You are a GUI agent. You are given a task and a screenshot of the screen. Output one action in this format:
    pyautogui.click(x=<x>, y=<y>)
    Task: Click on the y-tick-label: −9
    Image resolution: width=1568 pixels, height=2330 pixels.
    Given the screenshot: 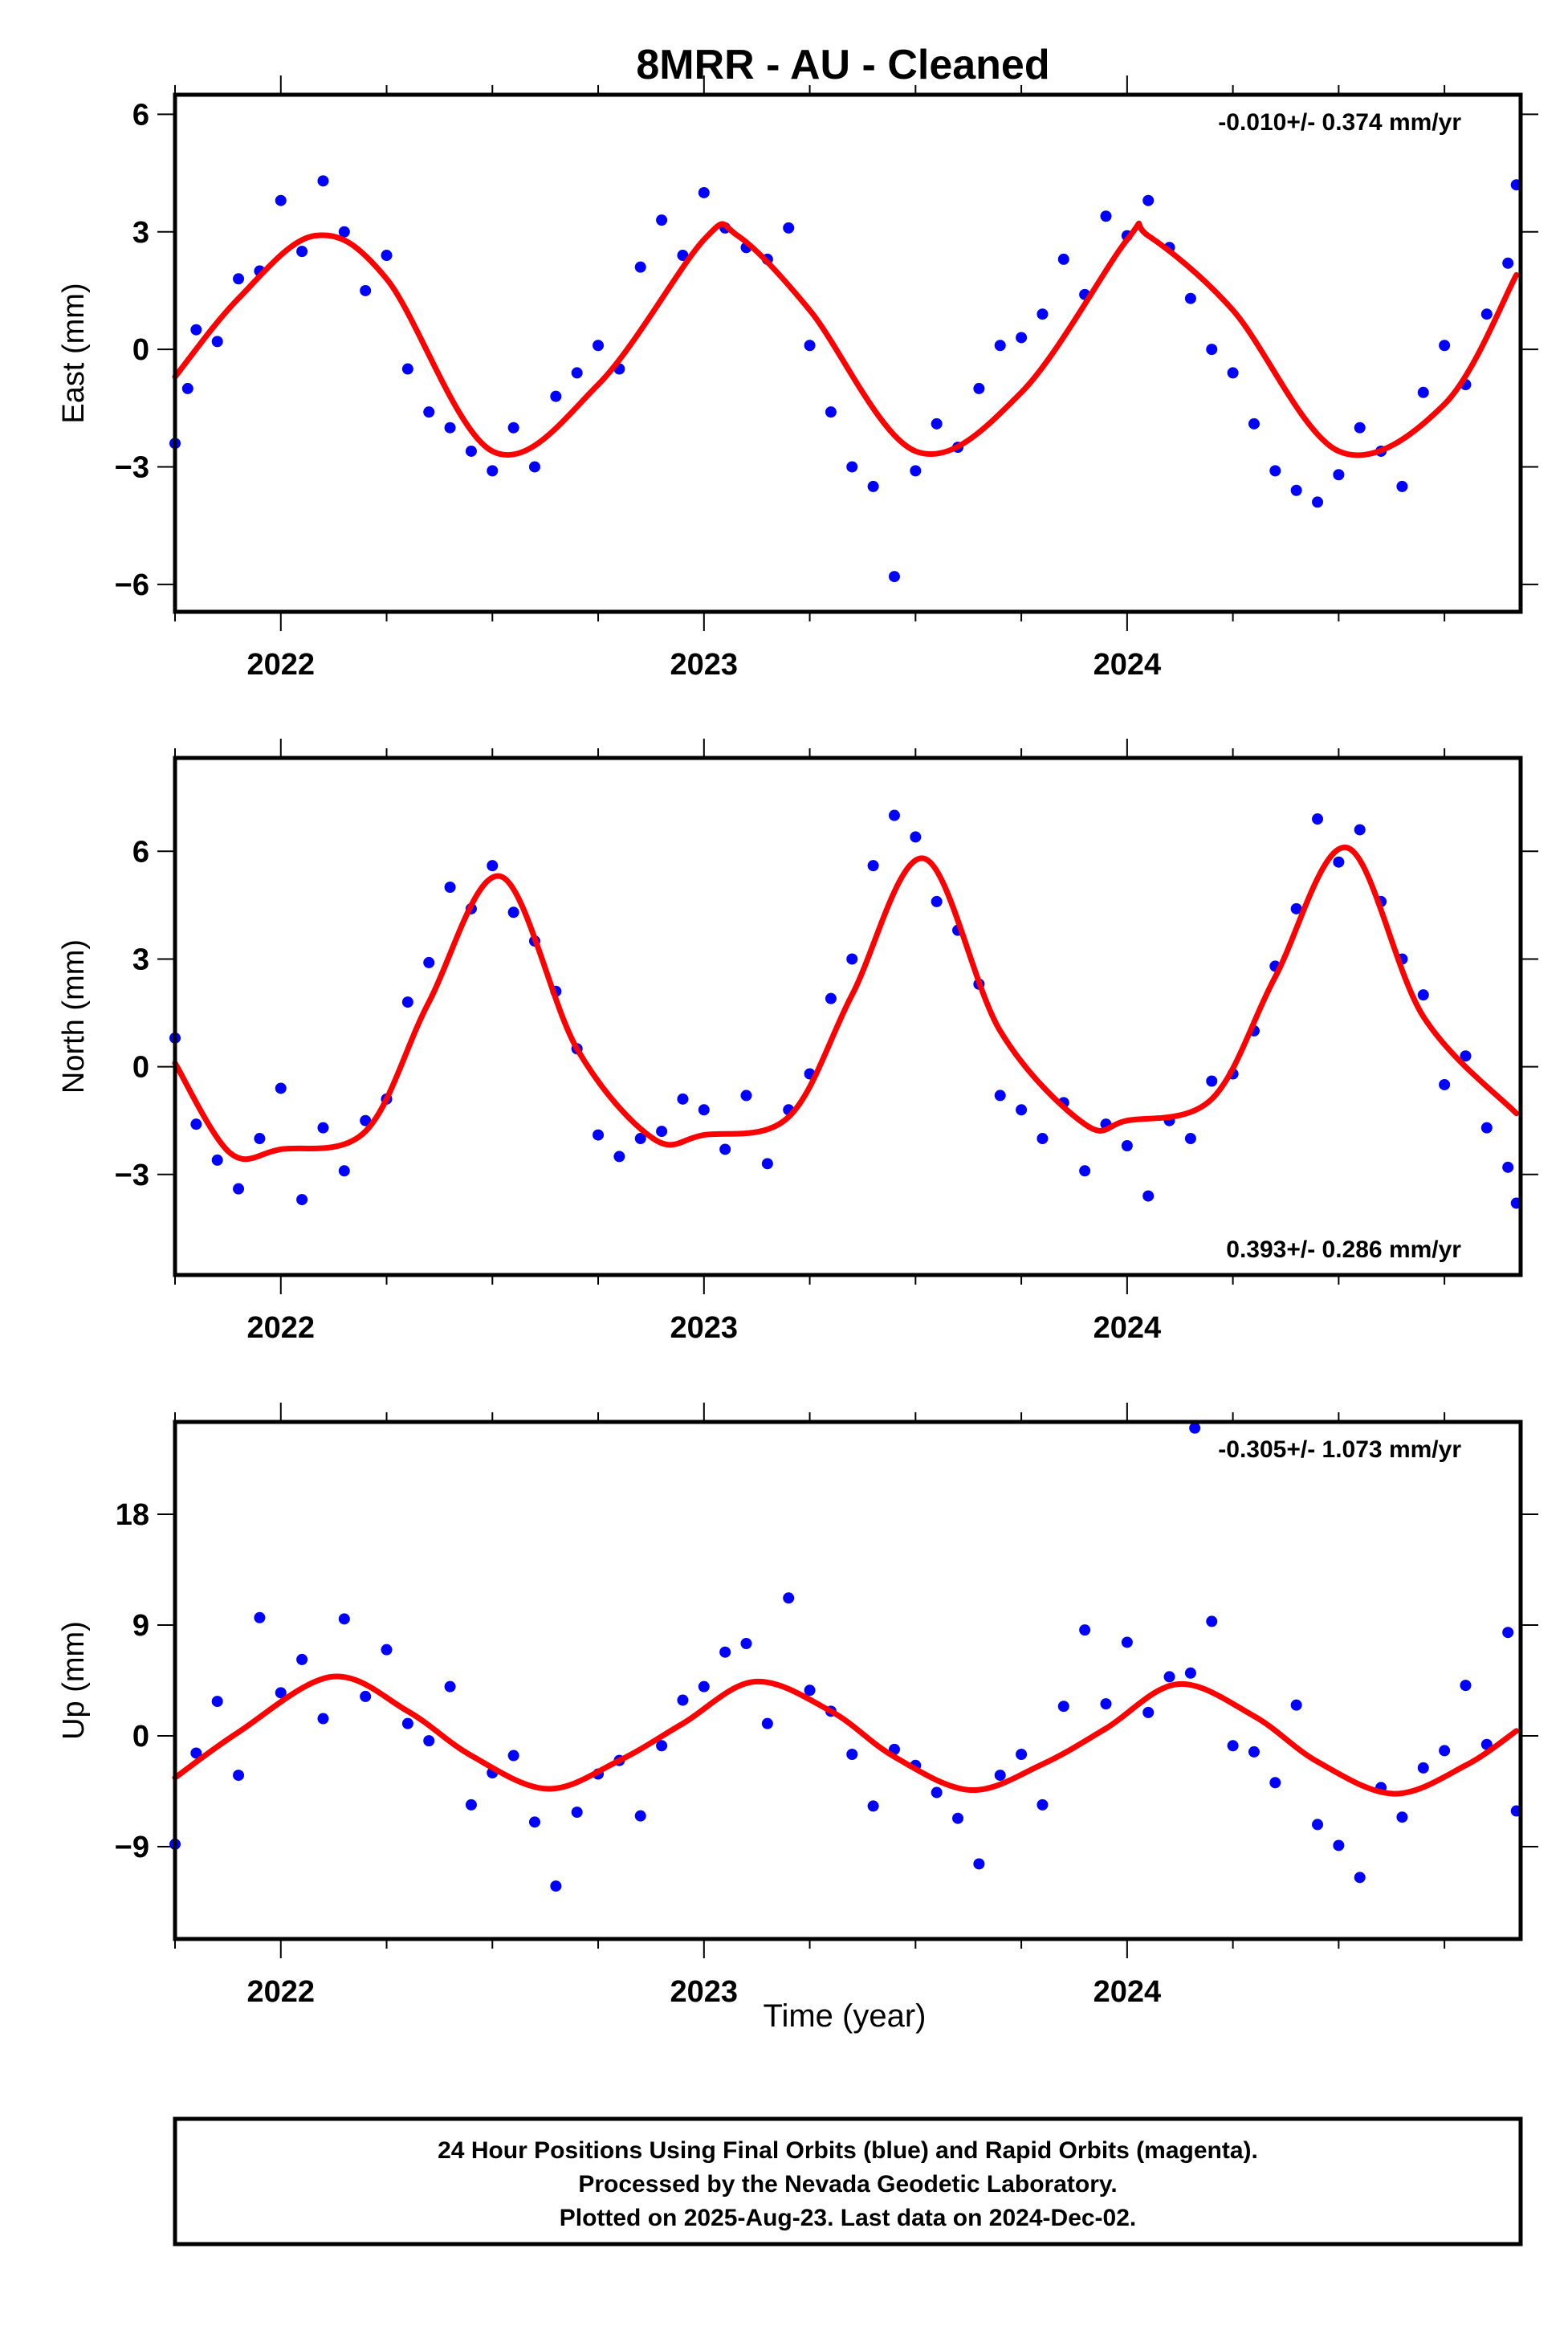 What is the action you would take?
    pyautogui.click(x=132, y=1847)
    